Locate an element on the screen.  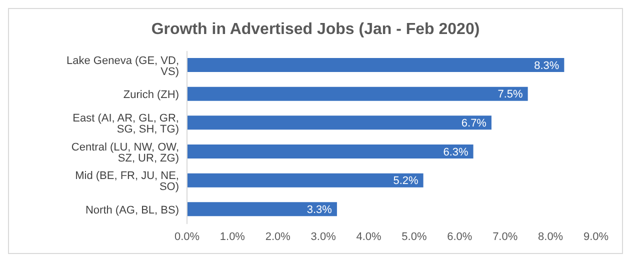
x-tick-label: 7.0% is located at coordinates (505, 236).